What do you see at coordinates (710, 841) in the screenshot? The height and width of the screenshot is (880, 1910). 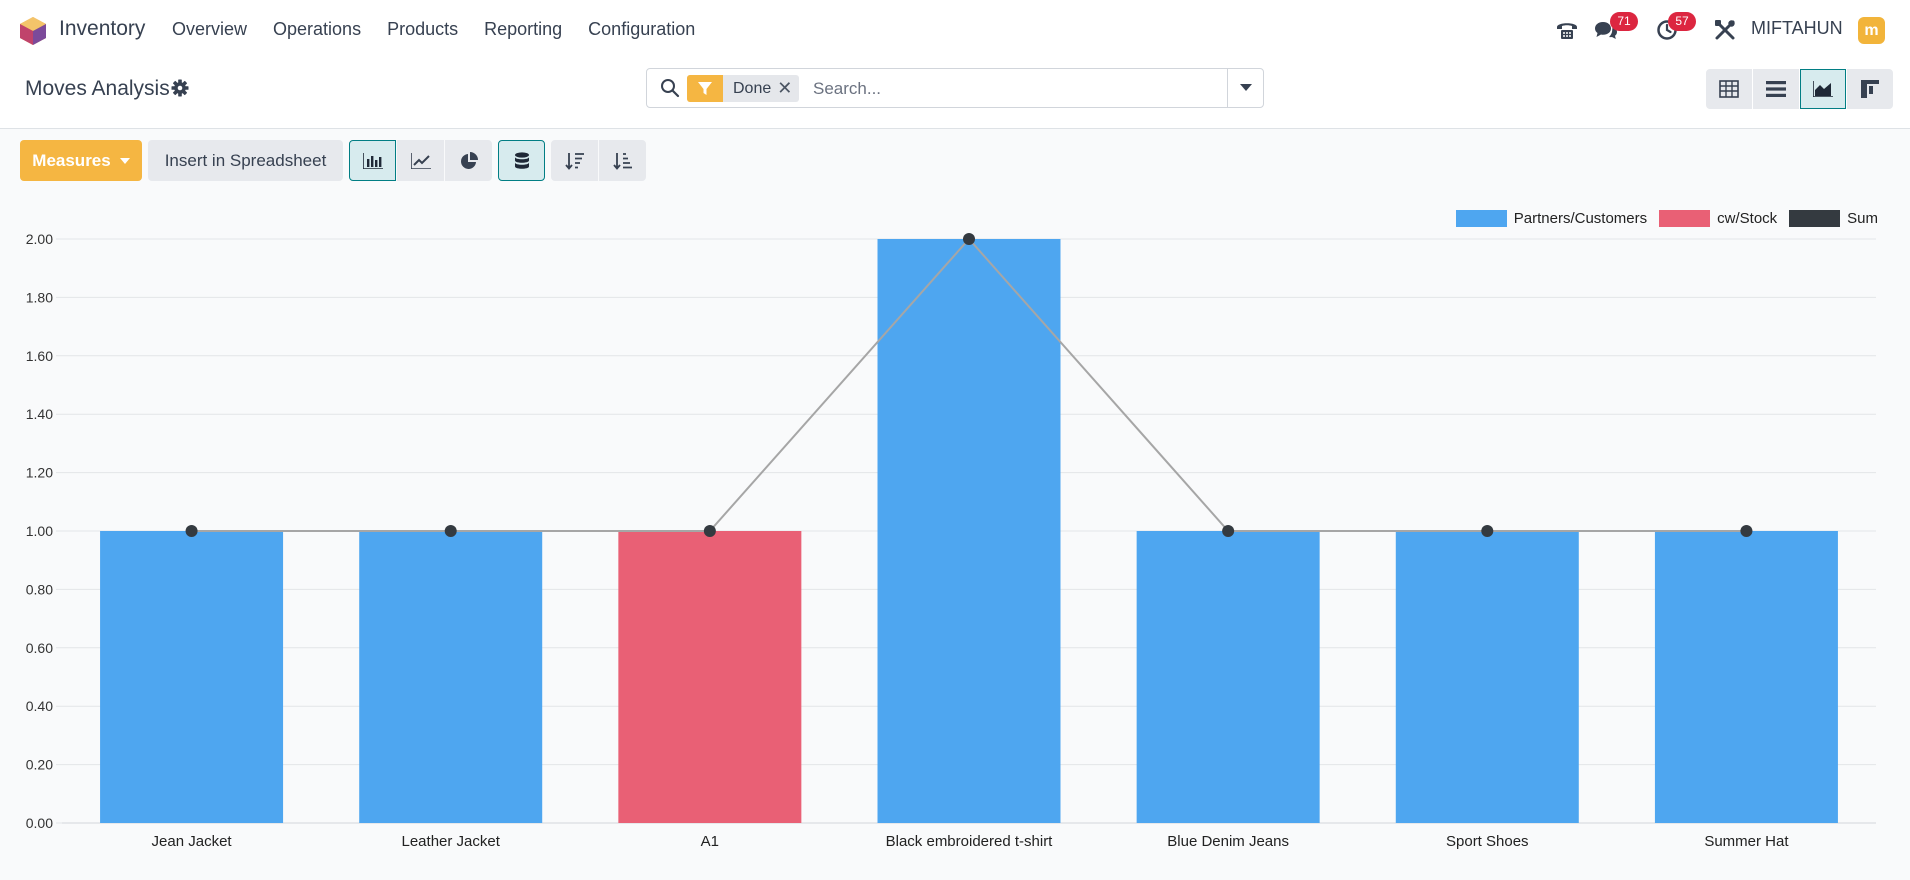 I see `x-tick-label: A1` at bounding box center [710, 841].